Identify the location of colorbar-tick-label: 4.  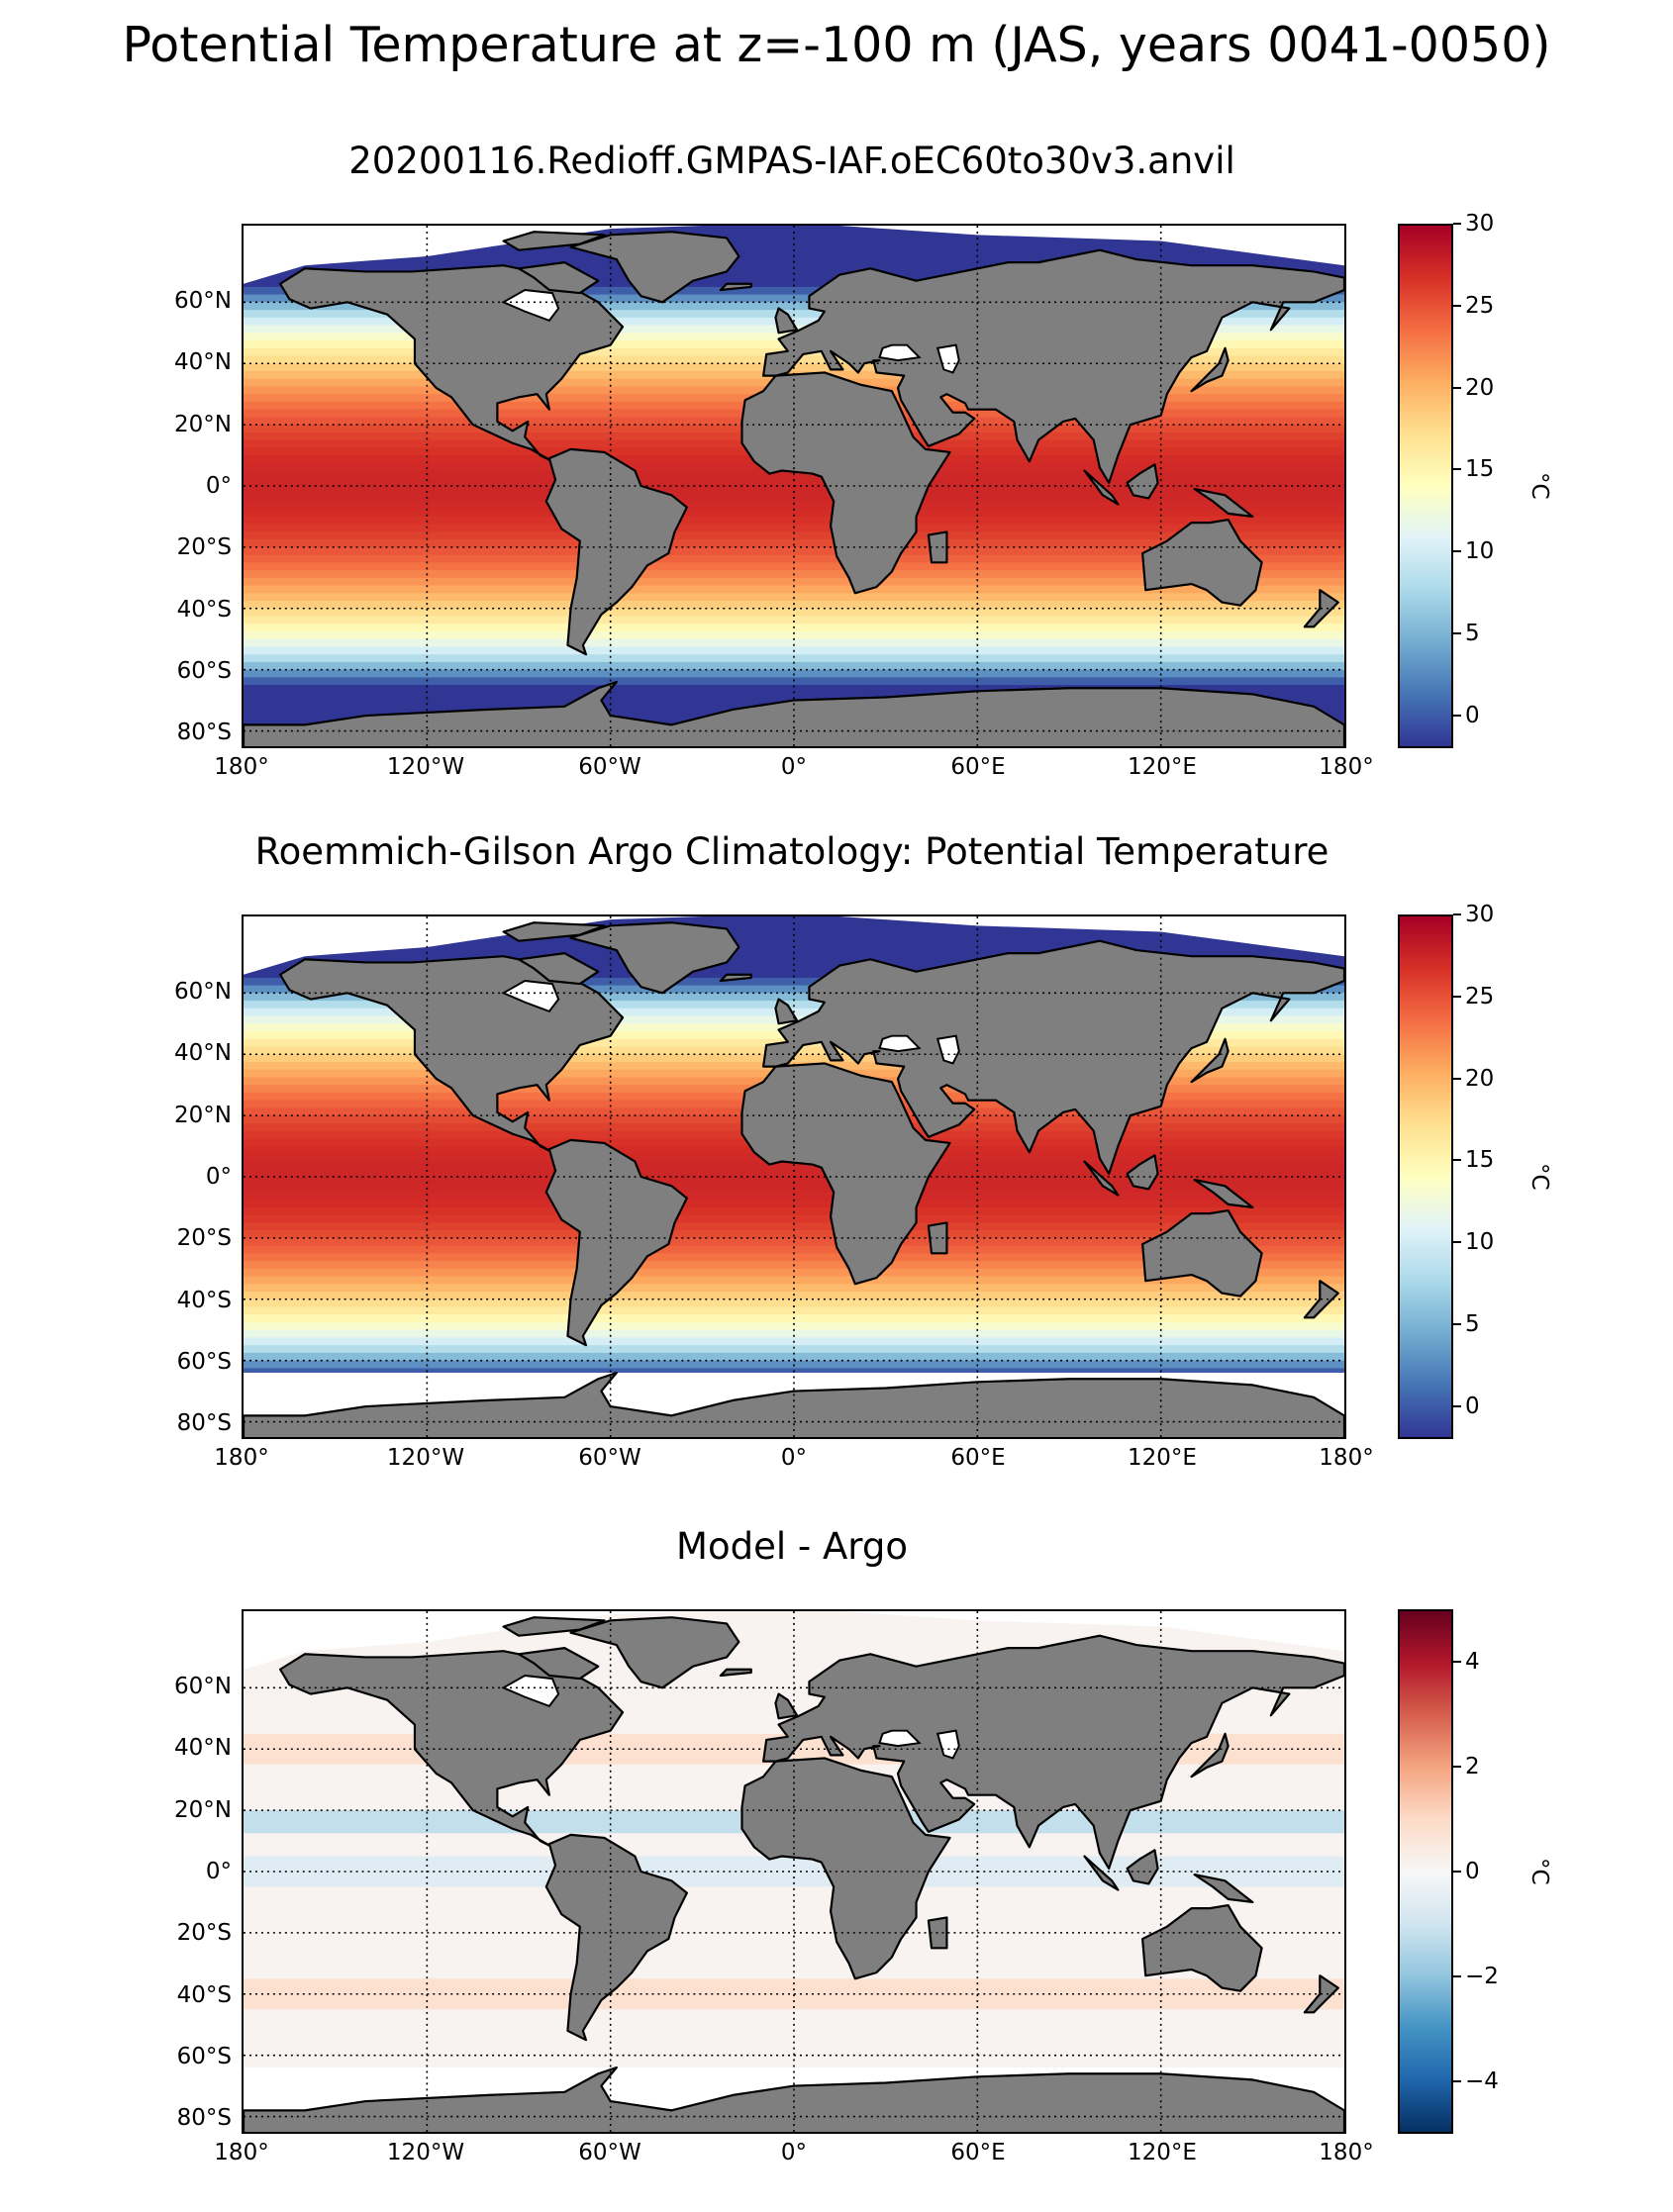
(1472, 1662).